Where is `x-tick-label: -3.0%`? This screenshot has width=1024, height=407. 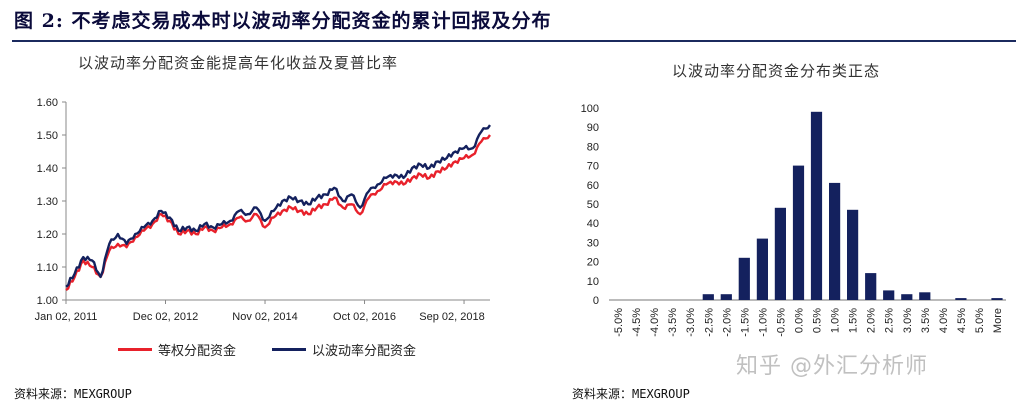 x-tick-label: -3.0% is located at coordinates (691, 322).